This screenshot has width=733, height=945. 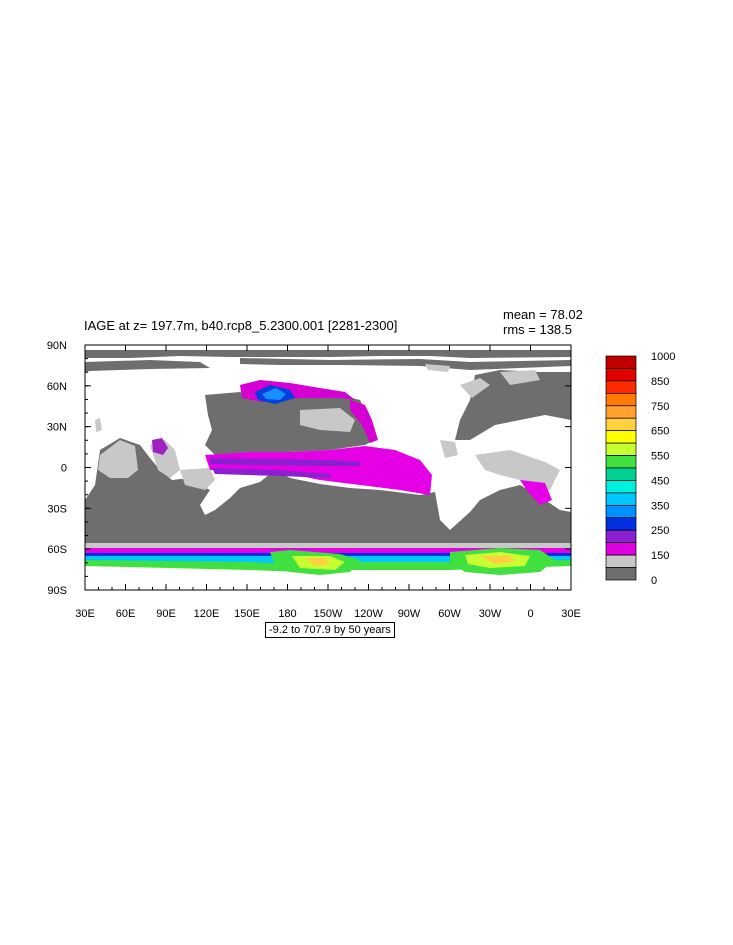 What do you see at coordinates (640, 469) in the screenshot?
I see `colorbar: 1000 850 750 650 550 450 350 250 150 0` at bounding box center [640, 469].